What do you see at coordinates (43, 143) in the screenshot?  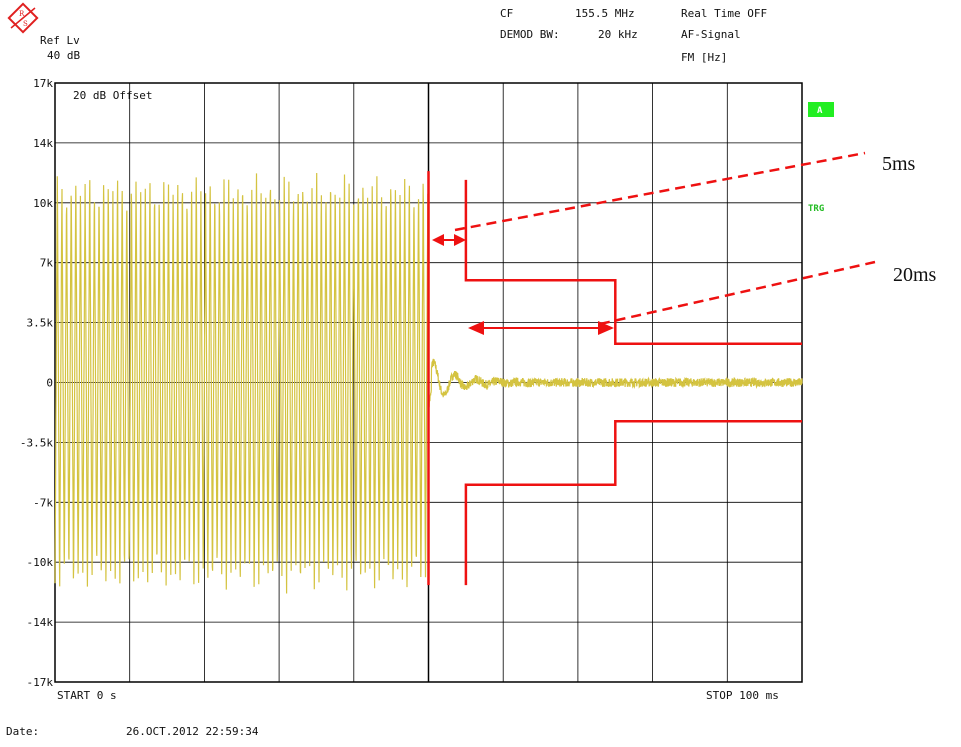 I see `y-tick-label: 14k` at bounding box center [43, 143].